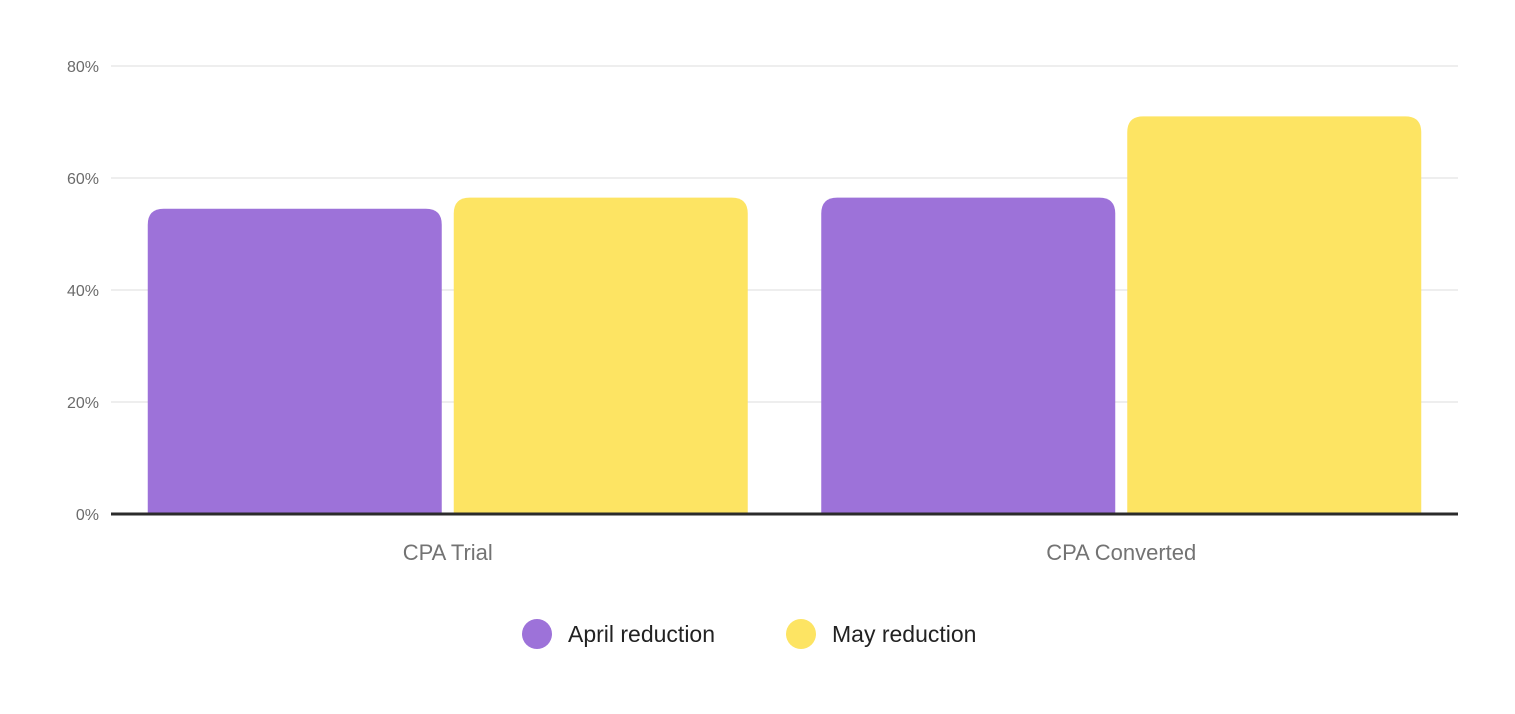  What do you see at coordinates (448, 552) in the screenshot?
I see `x-category-label: CPA Trial` at bounding box center [448, 552].